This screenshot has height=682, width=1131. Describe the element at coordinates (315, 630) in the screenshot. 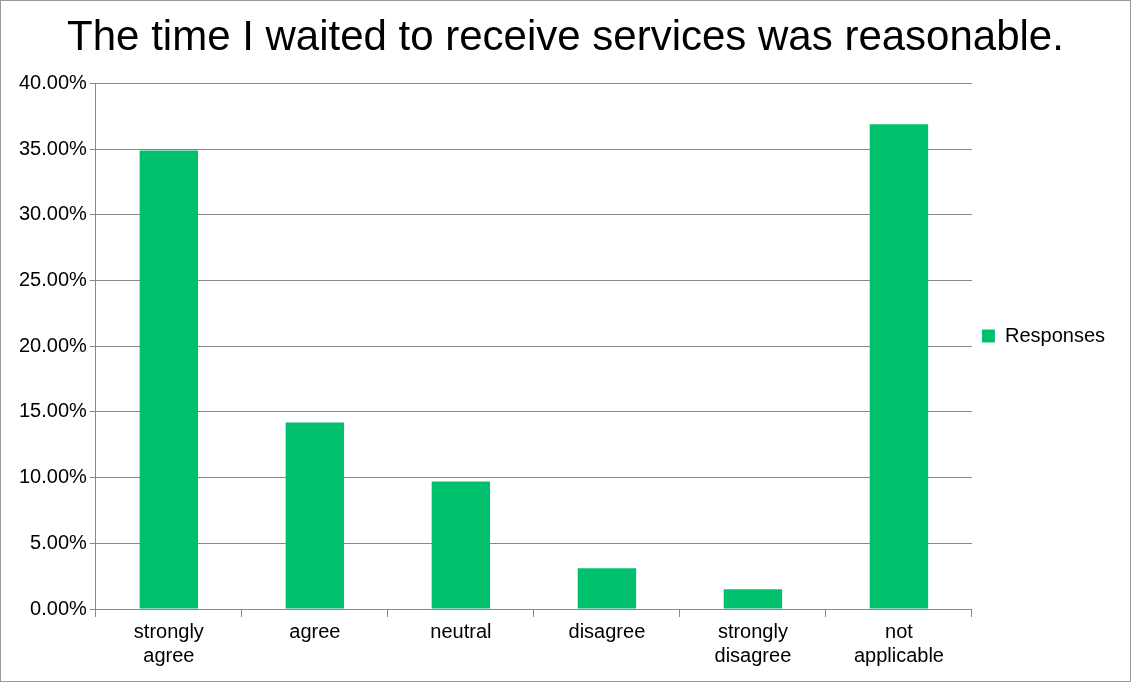

I see `x-tick-label: agree` at that location.